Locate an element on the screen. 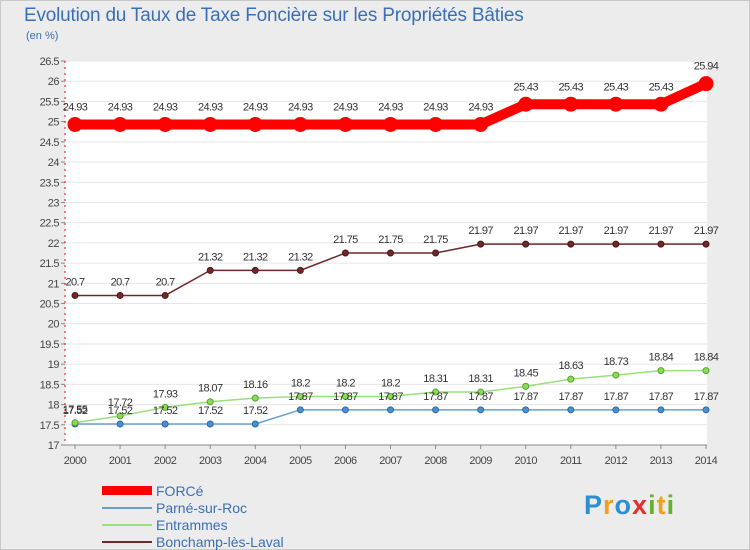  data-label-entrammes: 18.07 is located at coordinates (210, 389).